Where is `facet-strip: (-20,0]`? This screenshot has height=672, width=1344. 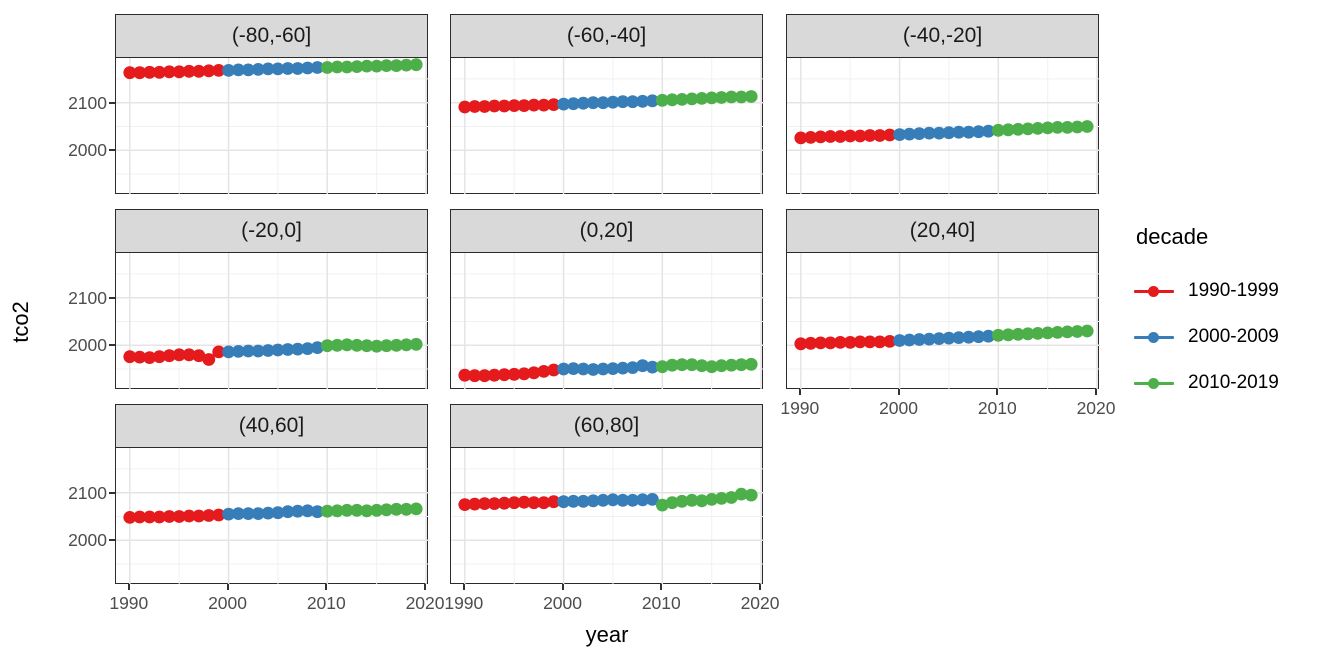 facet-strip: (-20,0] is located at coordinates (271, 231).